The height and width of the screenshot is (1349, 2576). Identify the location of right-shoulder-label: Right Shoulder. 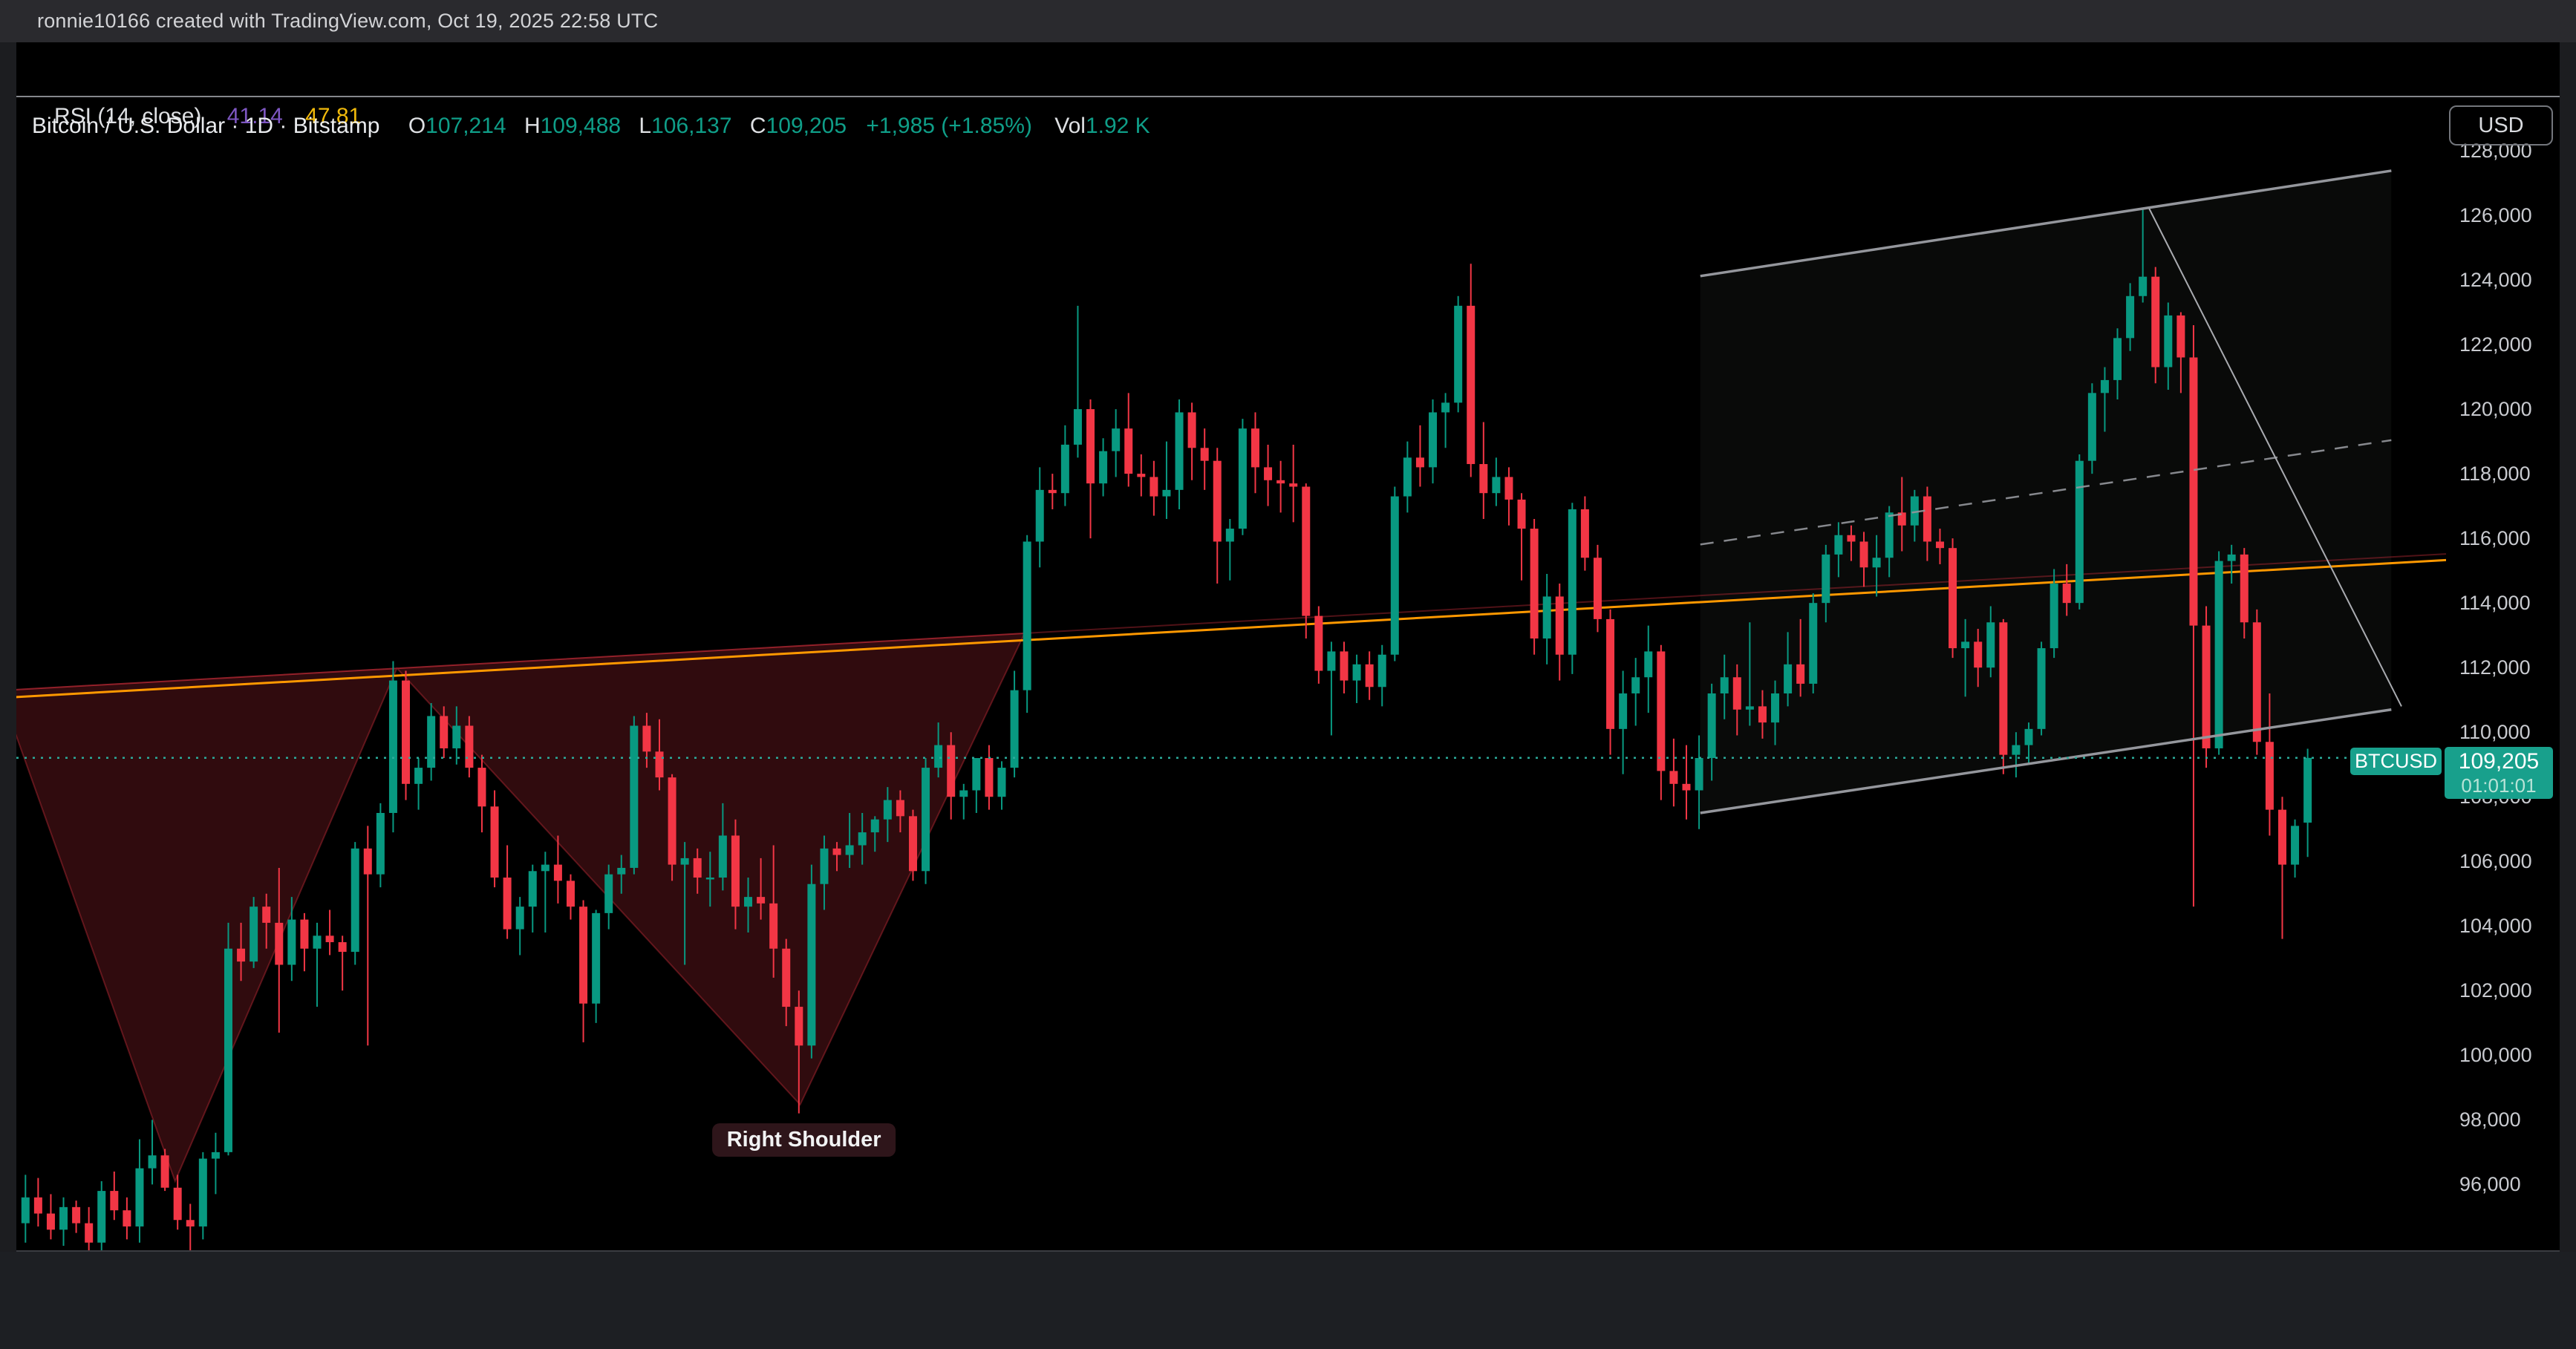
(803, 1140).